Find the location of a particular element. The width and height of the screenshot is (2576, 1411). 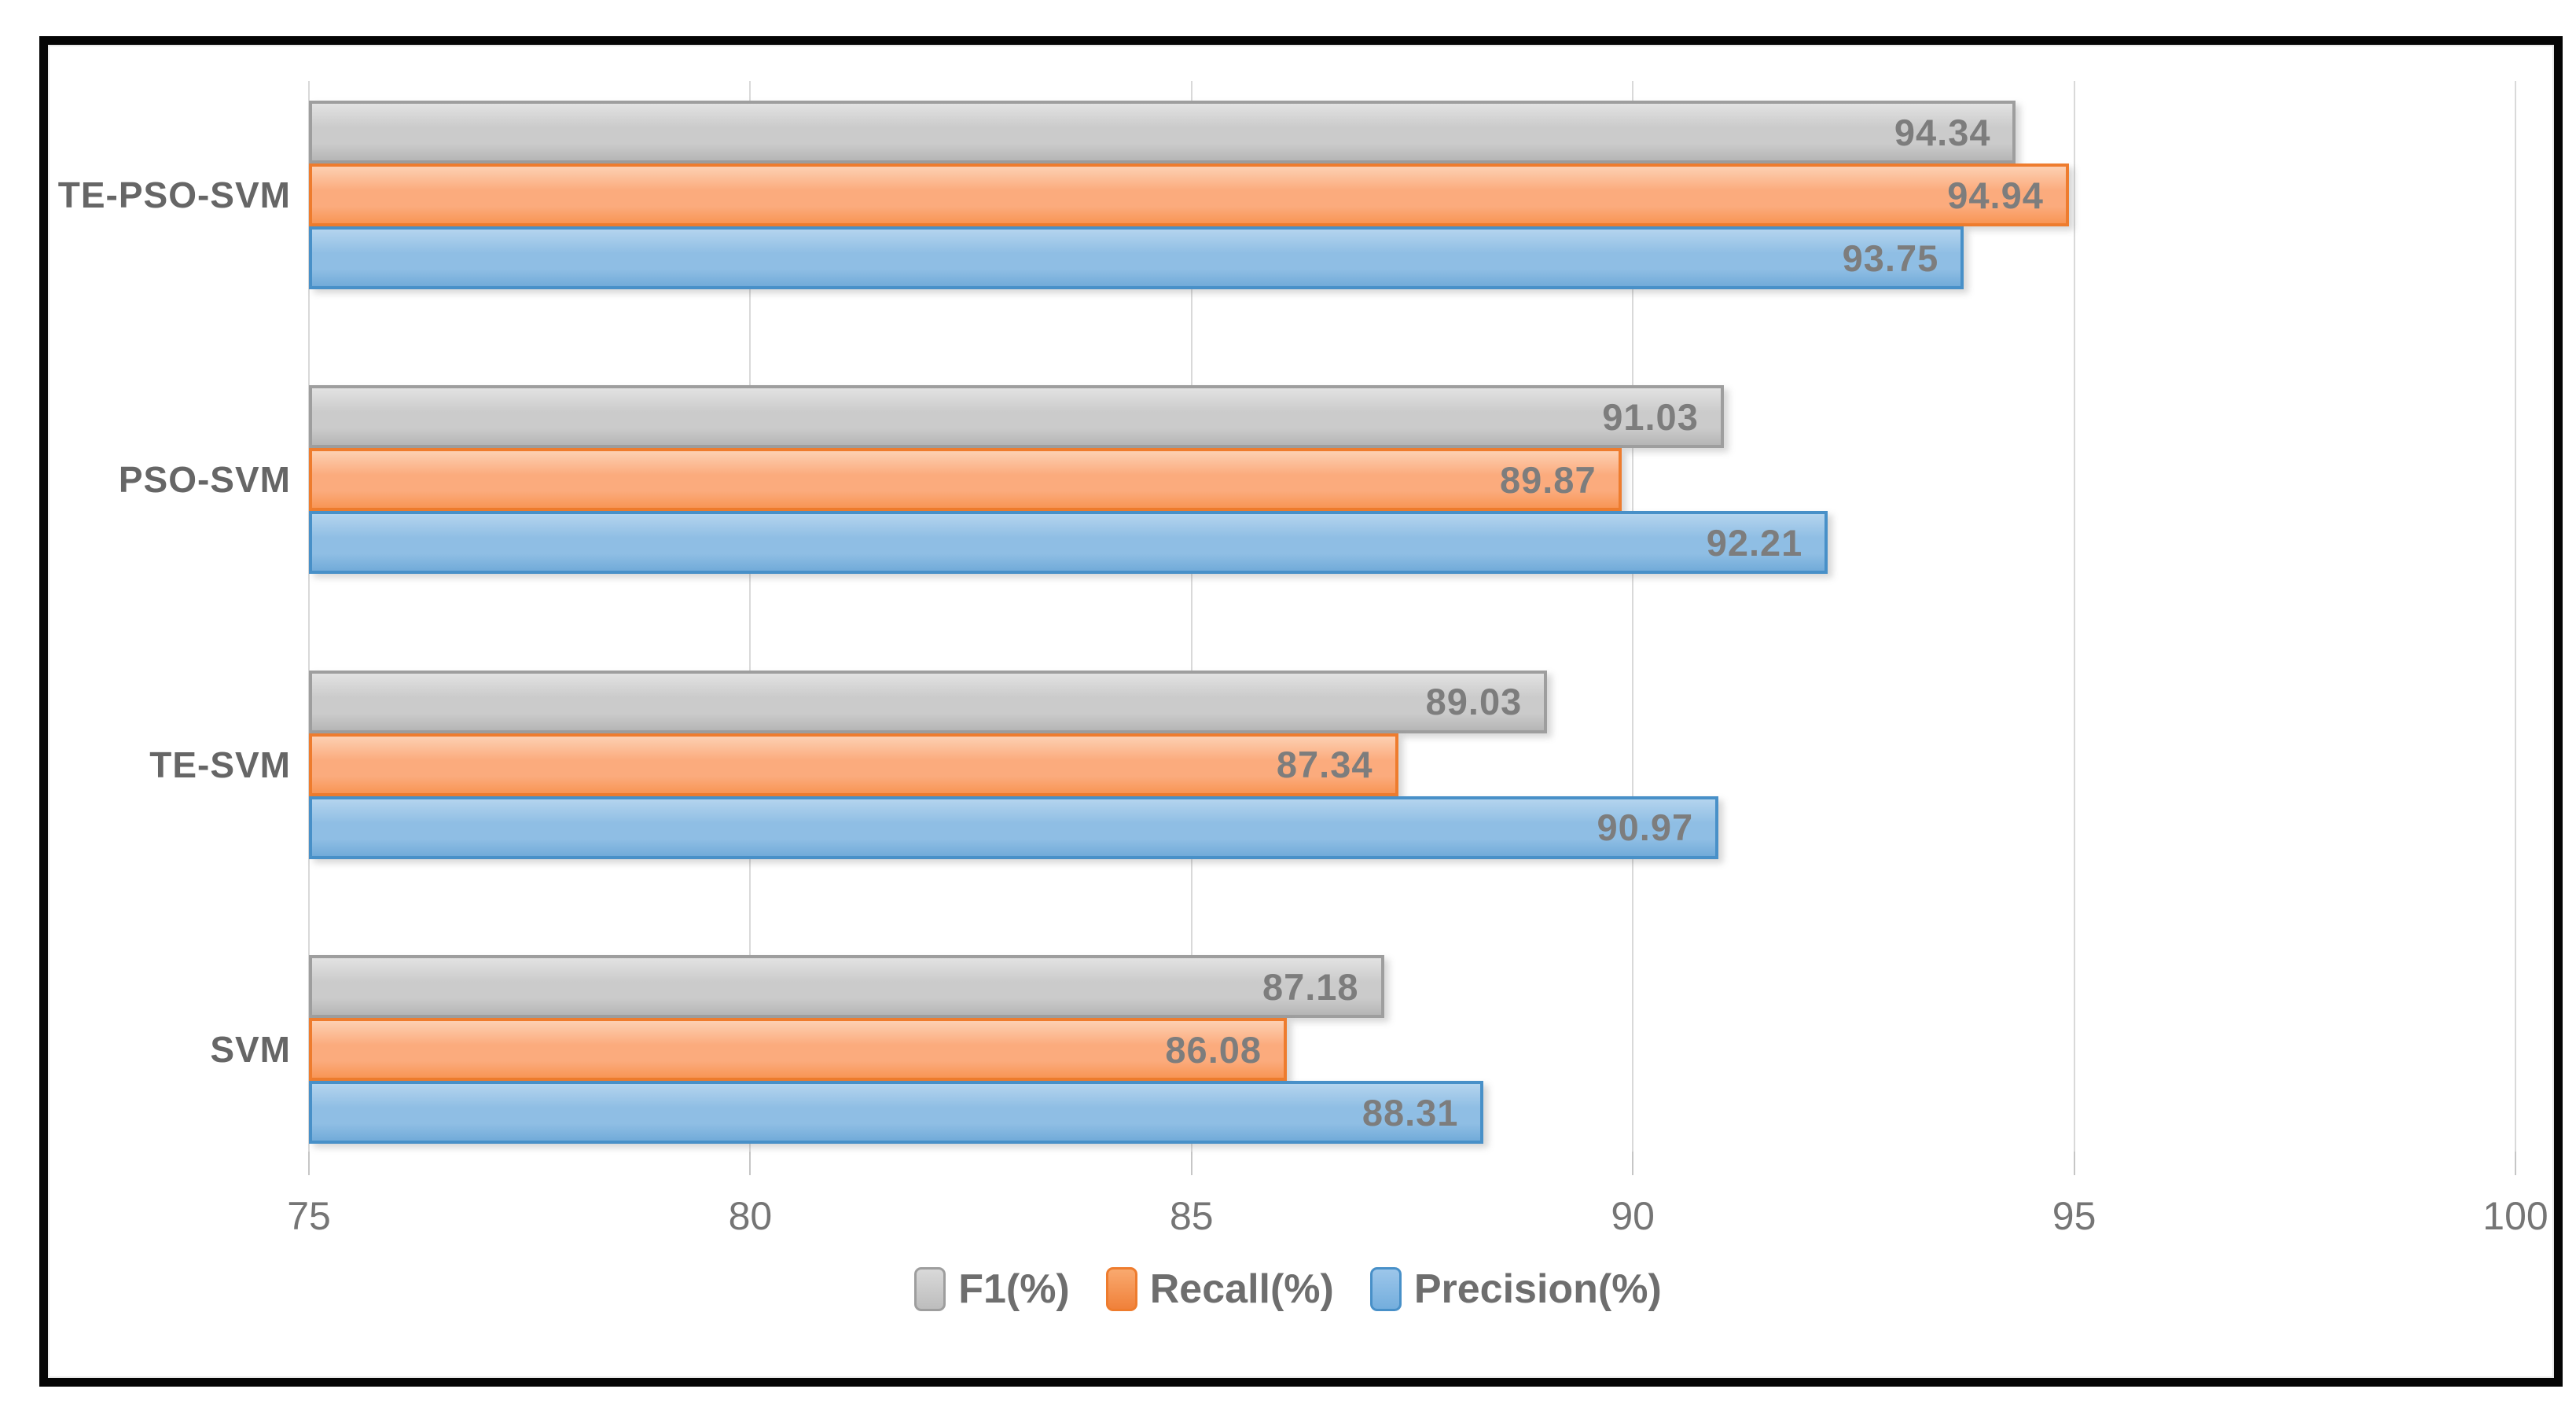

bar-recall: 89.87 is located at coordinates (965, 480).